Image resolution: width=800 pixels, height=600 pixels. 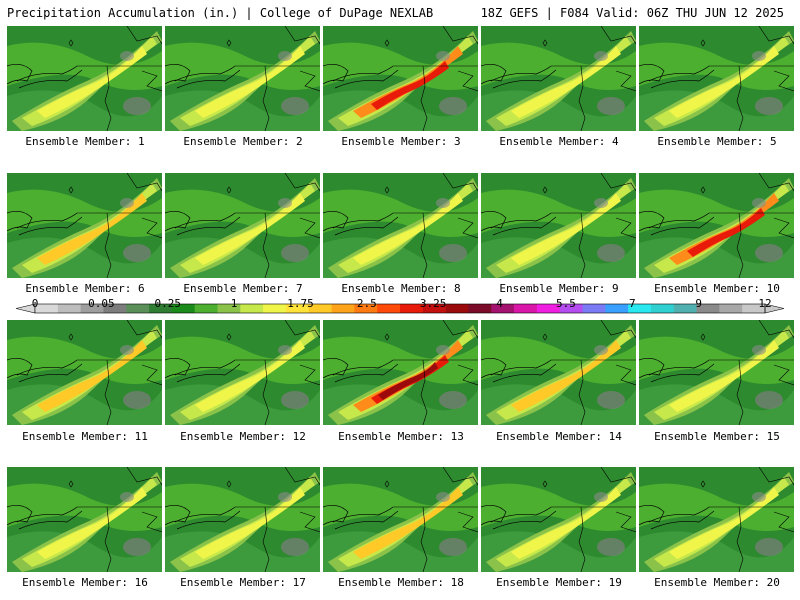 I want to click on member-caption: Ensemble Member: 17, so click(x=243, y=582).